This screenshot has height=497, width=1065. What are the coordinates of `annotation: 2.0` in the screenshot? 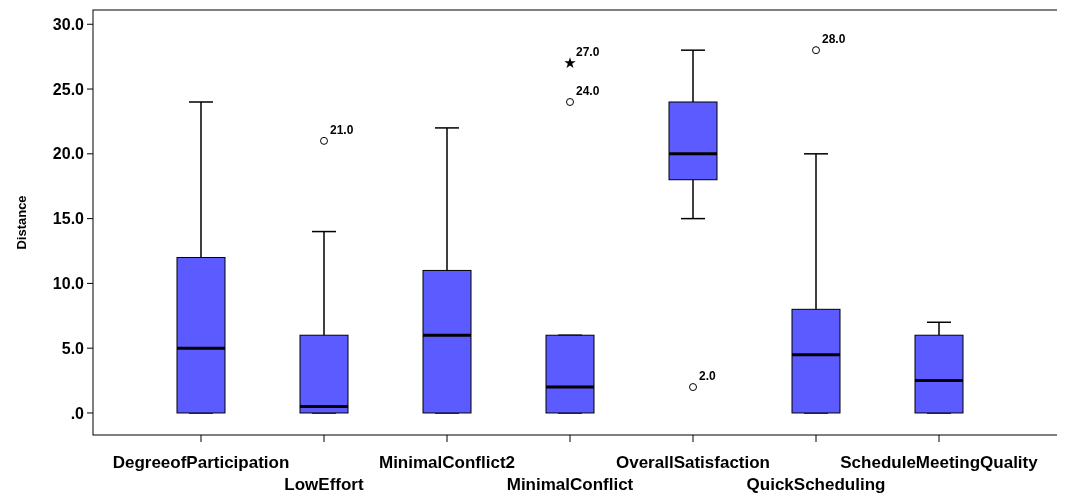 It's located at (708, 376).